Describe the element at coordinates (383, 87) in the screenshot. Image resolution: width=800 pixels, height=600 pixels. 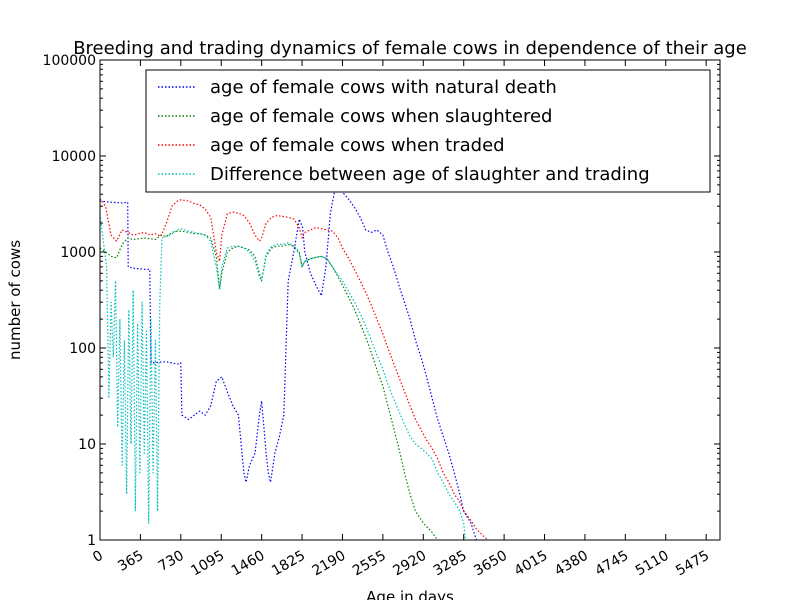
I see `legend-label-1: age of female cows with natural death` at that location.